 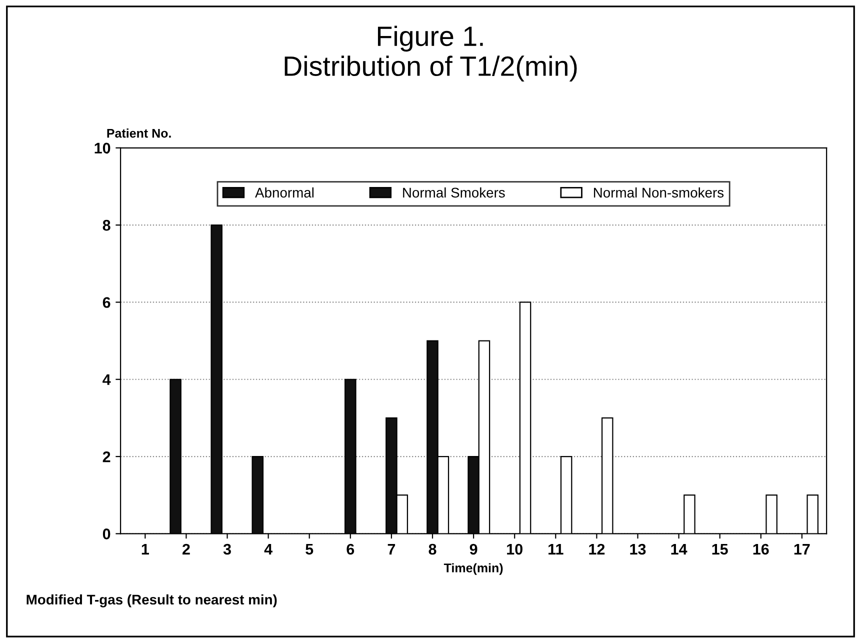 What do you see at coordinates (139, 133) in the screenshot?
I see `y-axis-title: Patient No.` at bounding box center [139, 133].